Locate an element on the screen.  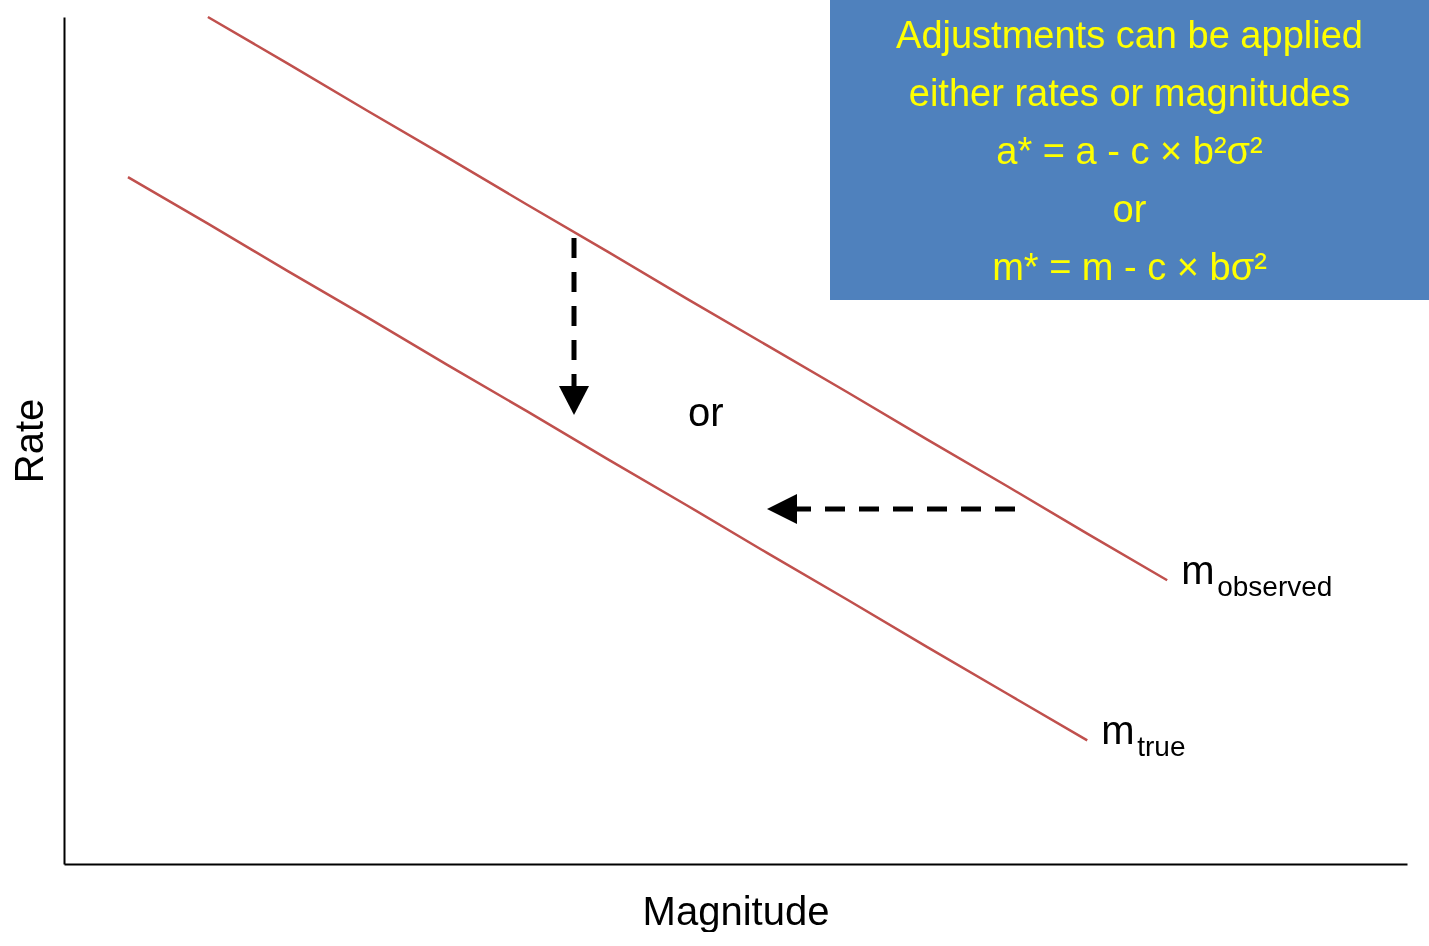
annotation: either rates or magnitudes is located at coordinates (1129, 93).